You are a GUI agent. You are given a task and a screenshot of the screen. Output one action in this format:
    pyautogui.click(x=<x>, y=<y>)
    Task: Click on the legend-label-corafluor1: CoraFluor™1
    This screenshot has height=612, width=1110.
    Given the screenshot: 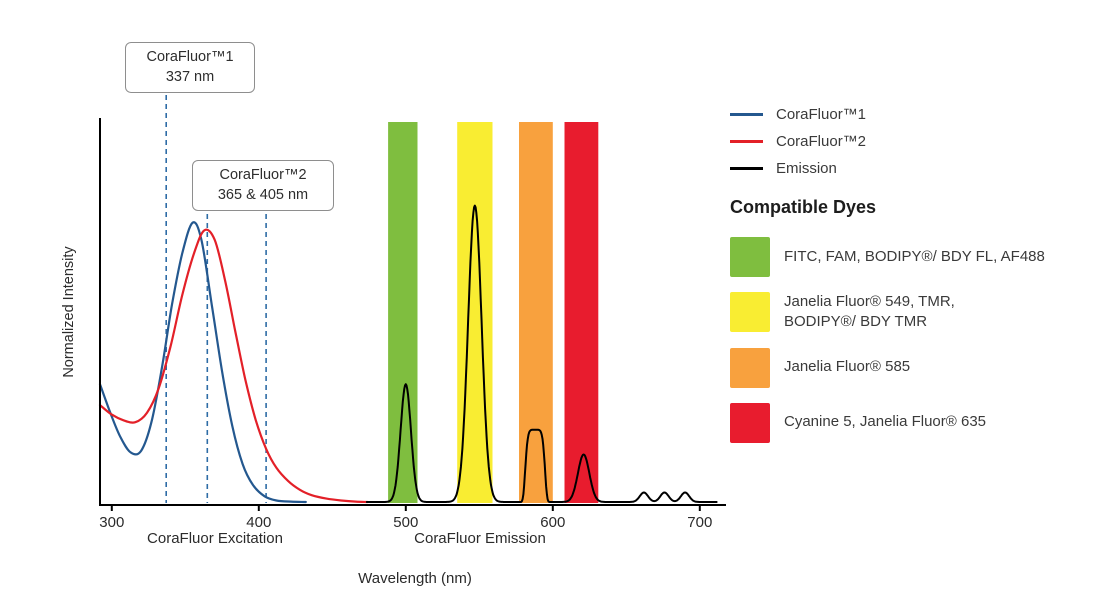 What is the action you would take?
    pyautogui.click(x=821, y=114)
    